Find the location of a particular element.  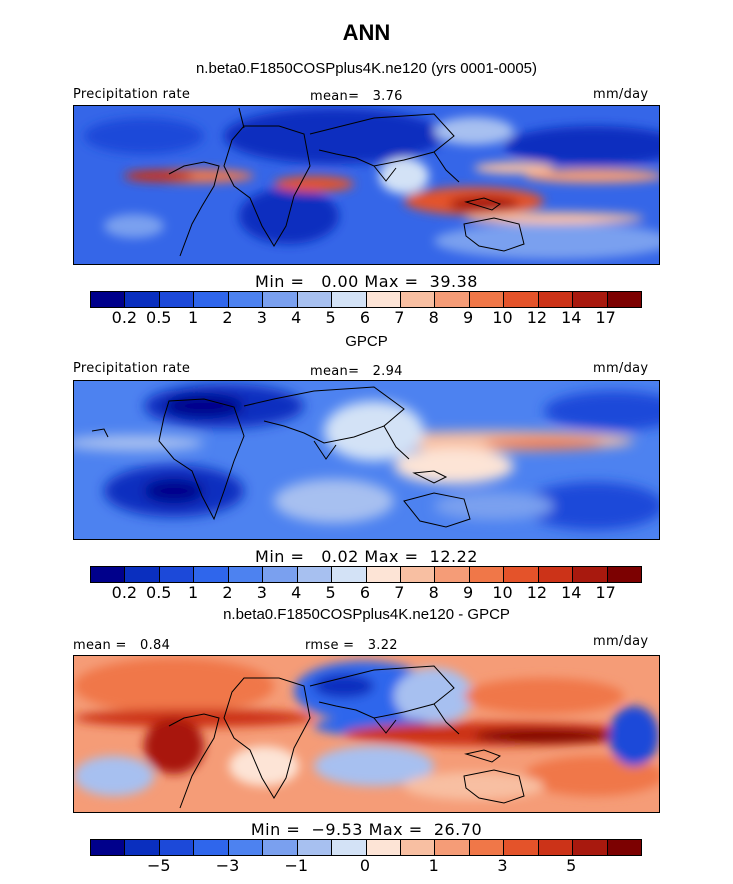

panel1-colorbar-tick-label: 2 is located at coordinates (227, 317).